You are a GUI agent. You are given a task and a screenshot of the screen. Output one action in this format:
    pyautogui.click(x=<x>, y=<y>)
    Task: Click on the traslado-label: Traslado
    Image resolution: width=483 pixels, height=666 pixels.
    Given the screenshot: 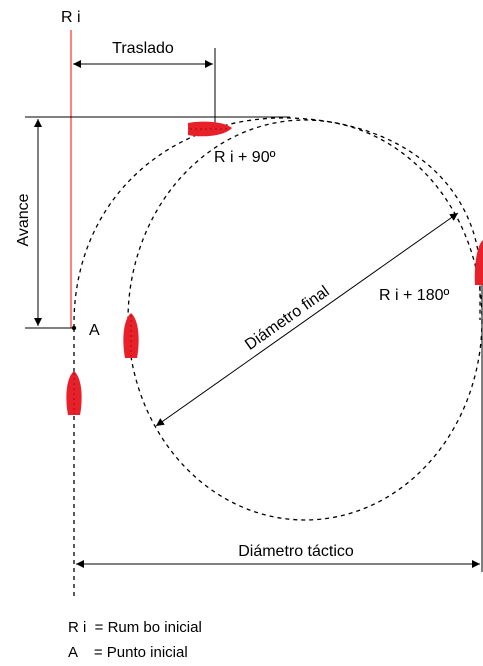 What is the action you would take?
    pyautogui.click(x=143, y=48)
    